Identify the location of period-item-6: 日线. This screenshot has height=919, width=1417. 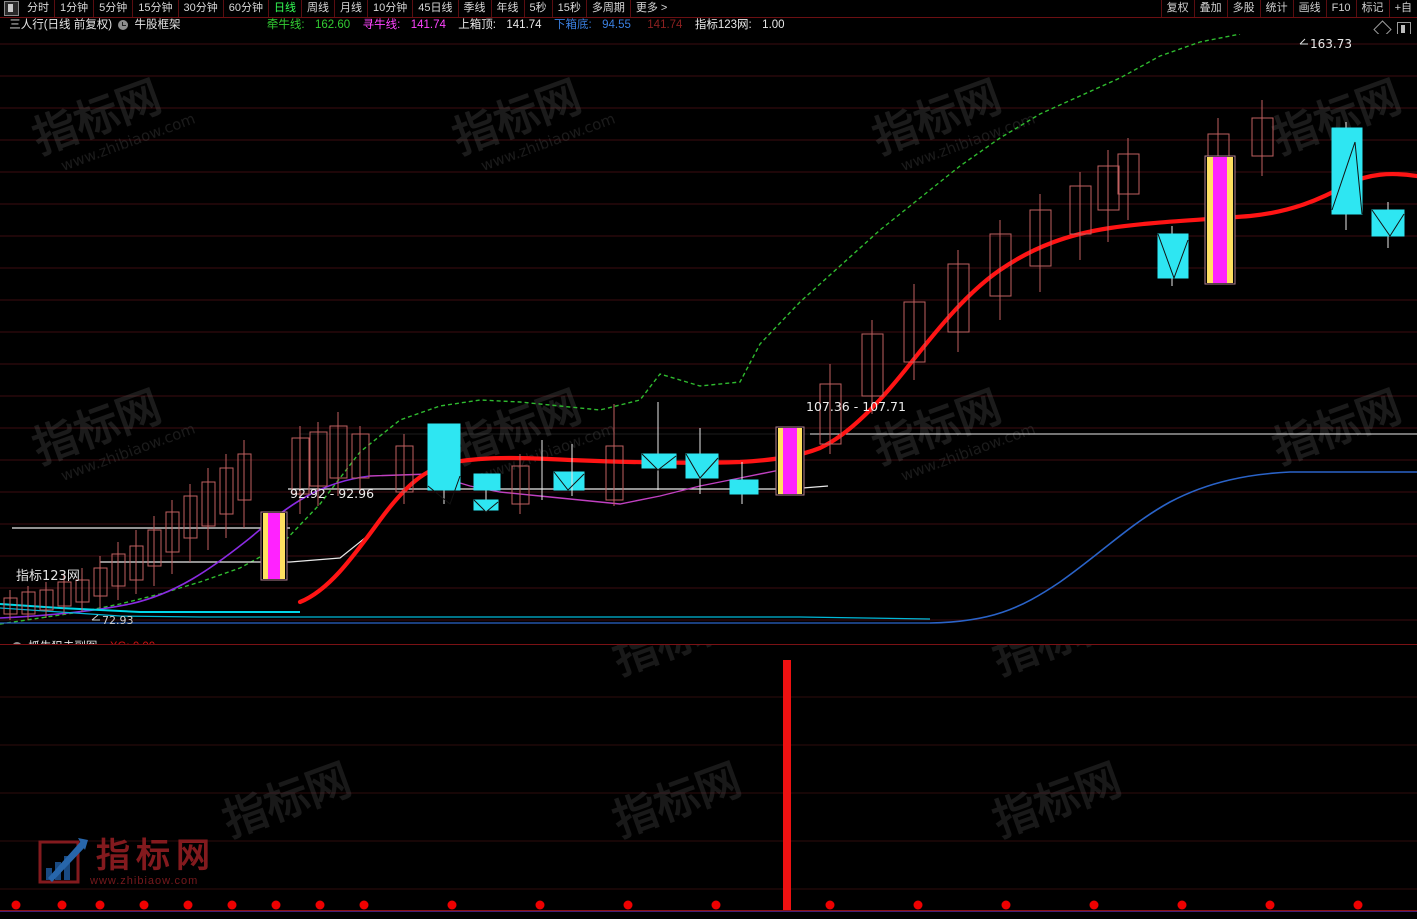
(284, 8).